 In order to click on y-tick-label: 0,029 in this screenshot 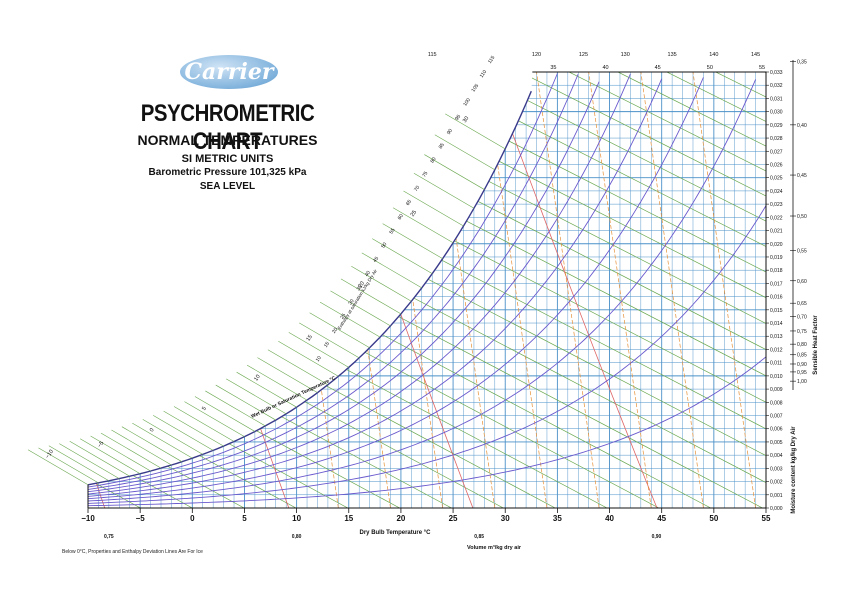, I will do `click(776, 126)`.